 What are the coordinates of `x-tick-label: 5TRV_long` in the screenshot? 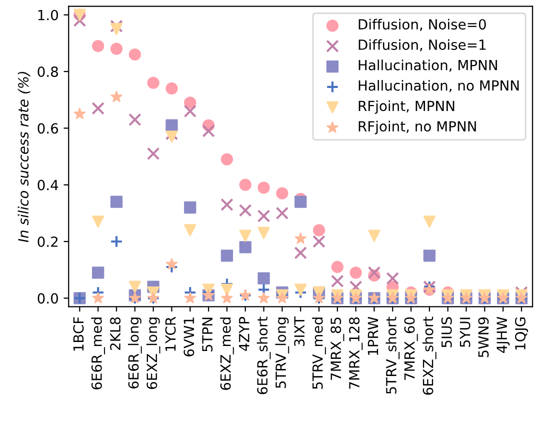 It's located at (282, 353).